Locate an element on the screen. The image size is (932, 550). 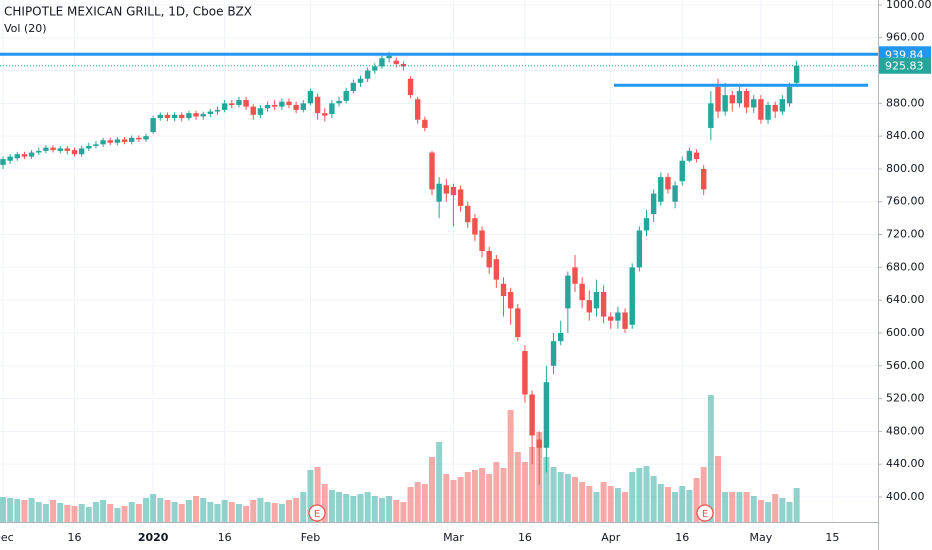
y-tick-label: 440.00 is located at coordinates (905, 463).